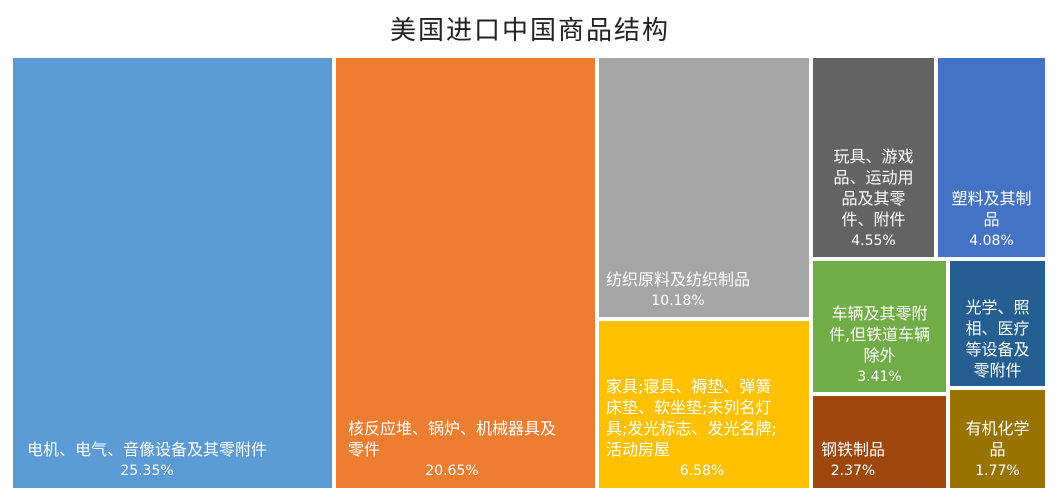 This screenshot has height=502, width=1060. What do you see at coordinates (638, 449) in the screenshot?
I see `treemap-tile-label: 活动房屋` at bounding box center [638, 449].